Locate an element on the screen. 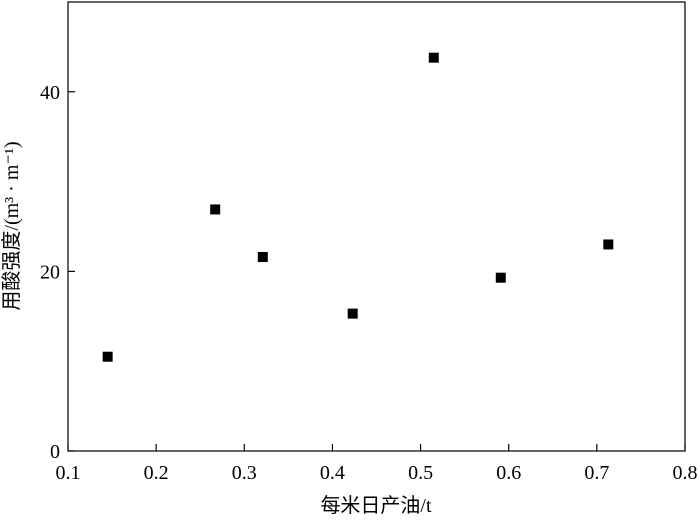 This screenshot has width=700, height=524. x-axis-label: 每米日产油/t is located at coordinates (376, 505).